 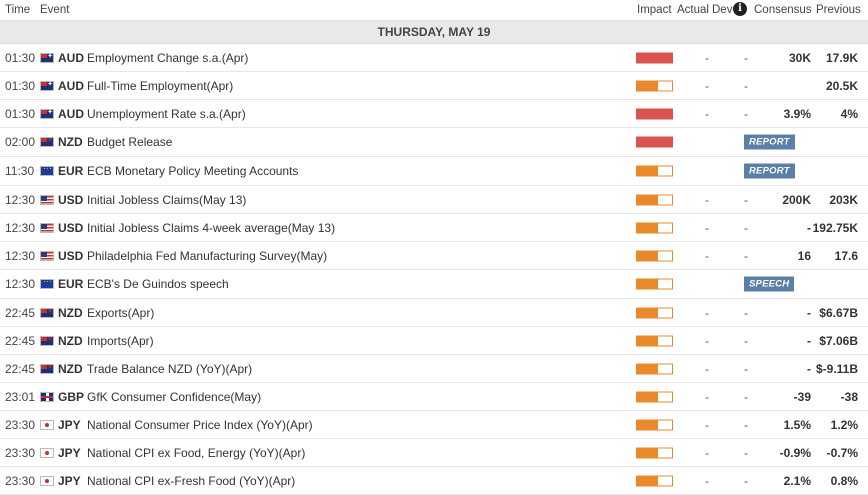 What do you see at coordinates (130, 142) in the screenshot?
I see `event-name: Budget Release` at bounding box center [130, 142].